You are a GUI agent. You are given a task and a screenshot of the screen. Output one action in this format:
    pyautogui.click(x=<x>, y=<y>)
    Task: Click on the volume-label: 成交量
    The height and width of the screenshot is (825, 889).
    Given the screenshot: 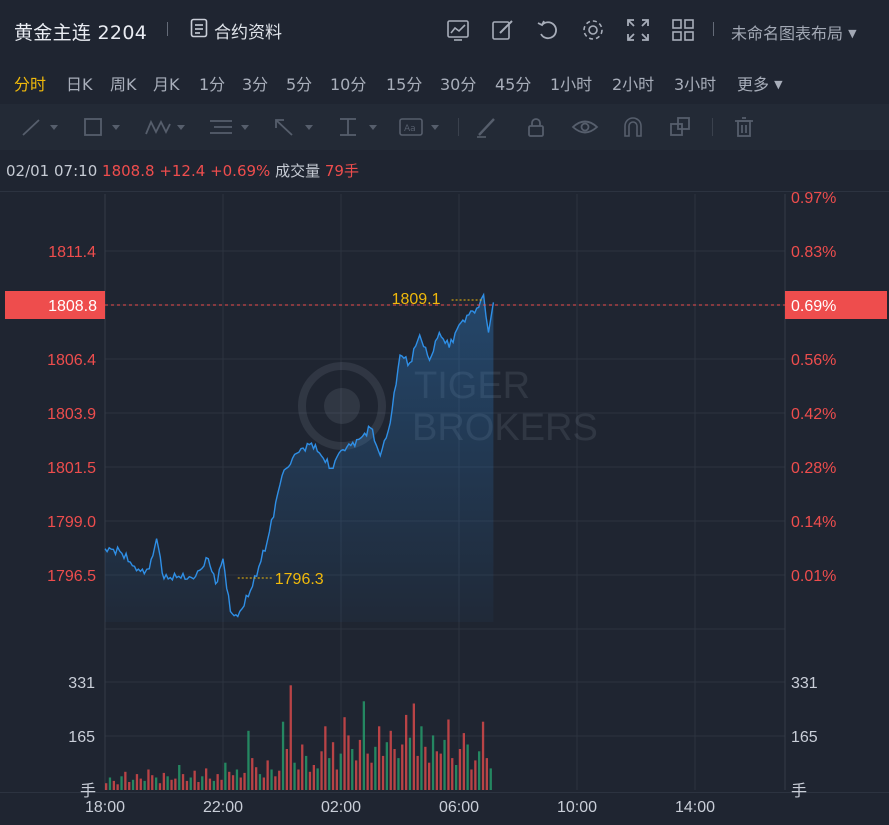 What is the action you would take?
    pyautogui.click(x=298, y=171)
    